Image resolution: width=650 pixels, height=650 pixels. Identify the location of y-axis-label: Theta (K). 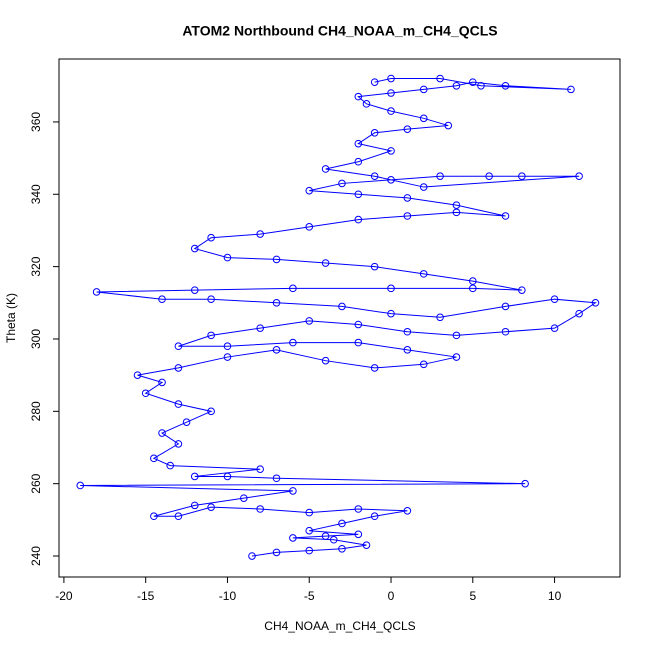
(11, 318).